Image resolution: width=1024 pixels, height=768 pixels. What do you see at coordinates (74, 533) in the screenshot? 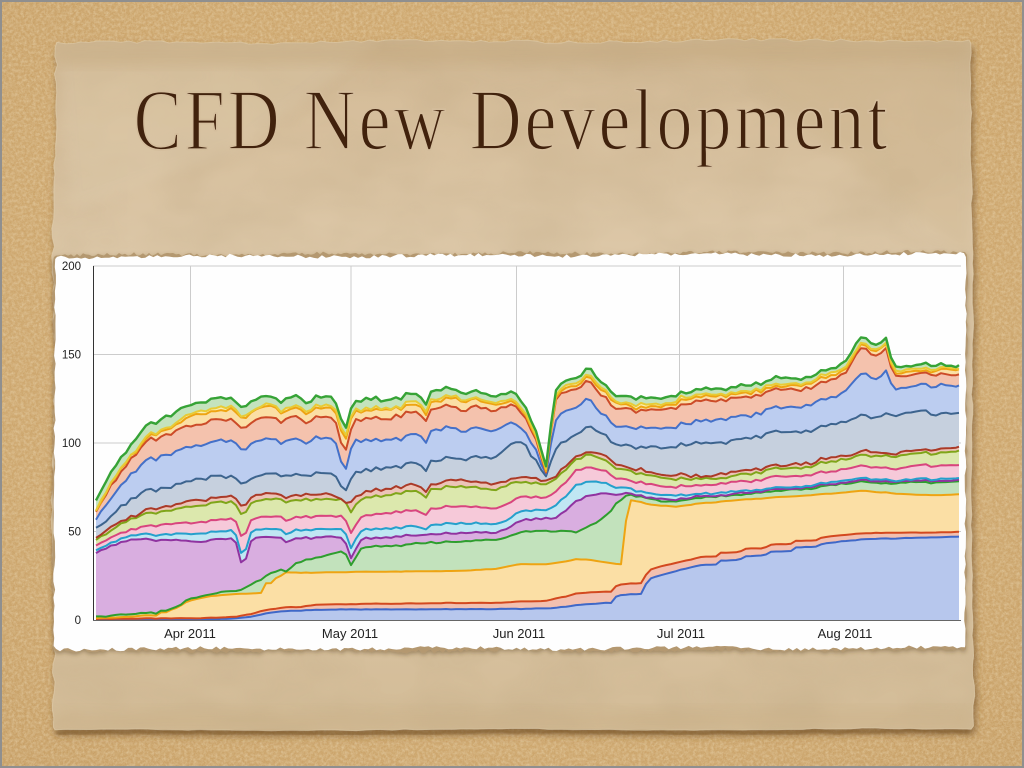
I see `svg-text: 50` at bounding box center [74, 533].